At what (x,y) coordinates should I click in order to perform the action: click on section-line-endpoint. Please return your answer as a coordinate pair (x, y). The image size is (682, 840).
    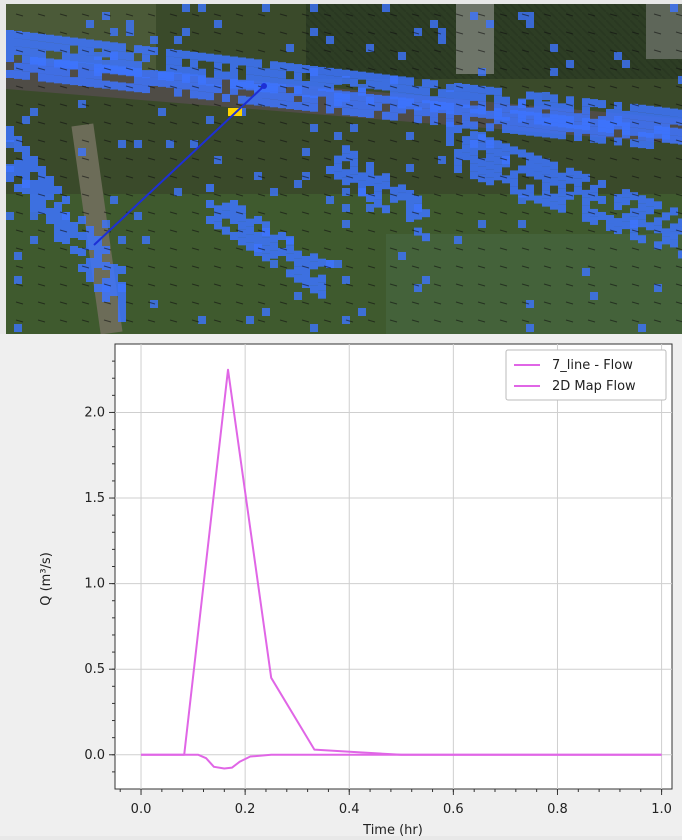
    Looking at the image, I should click on (264, 86).